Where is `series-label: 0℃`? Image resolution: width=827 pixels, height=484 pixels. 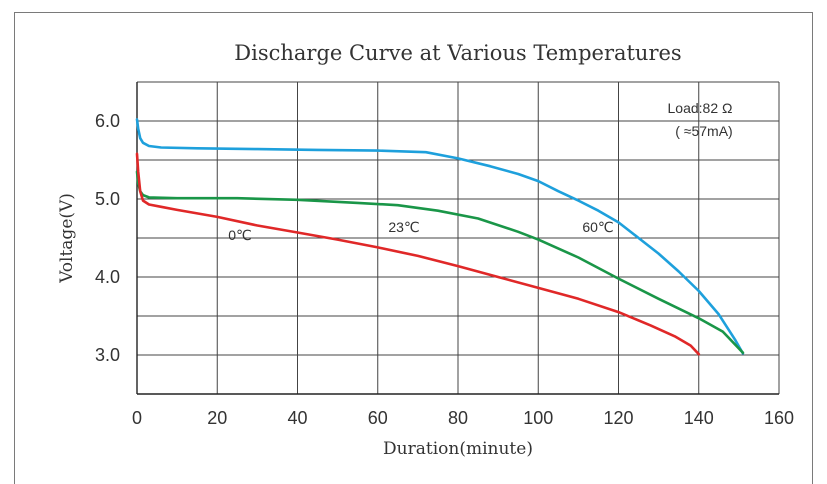
series-label: 0℃ is located at coordinates (240, 235).